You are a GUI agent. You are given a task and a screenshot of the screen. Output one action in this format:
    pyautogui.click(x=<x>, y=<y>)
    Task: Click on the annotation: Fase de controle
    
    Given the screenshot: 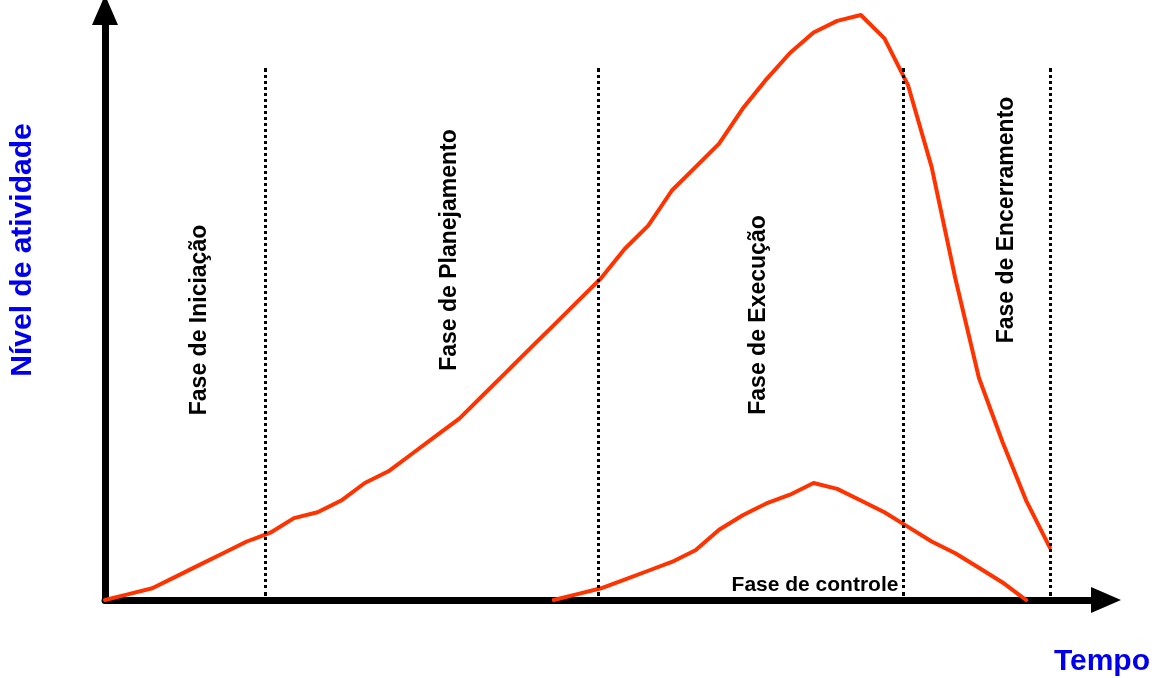 What is the action you would take?
    pyautogui.click(x=815, y=583)
    